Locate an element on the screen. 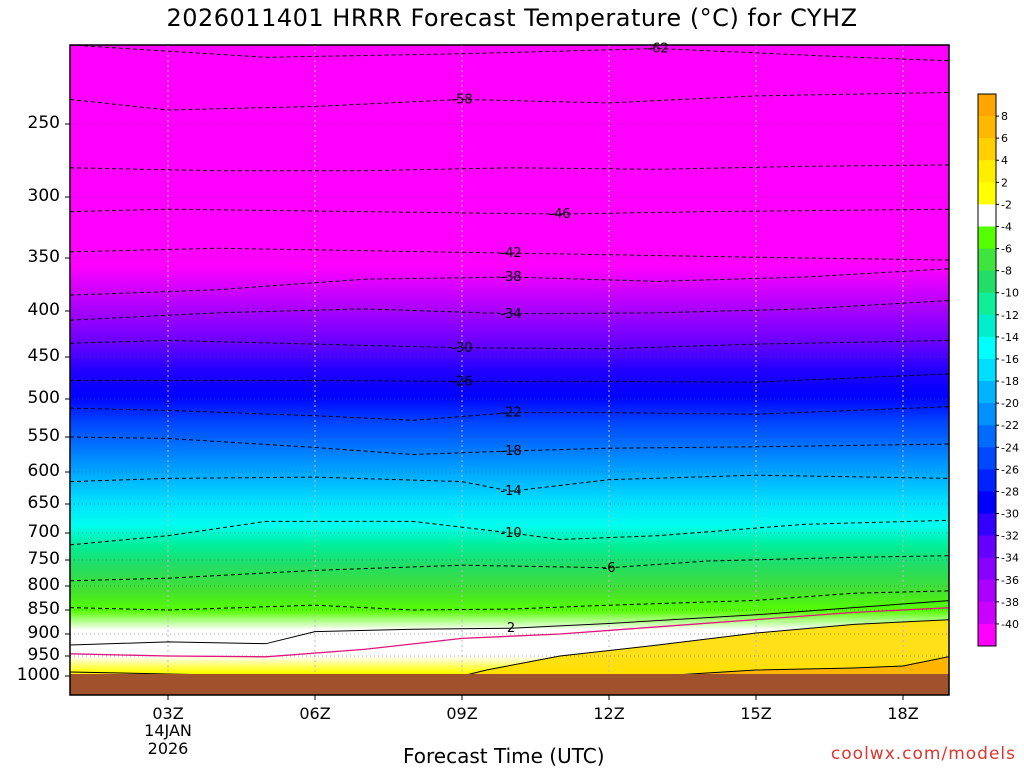 This screenshot has width=1024, height=768. colorbar-label: -26 is located at coordinates (1010, 469).